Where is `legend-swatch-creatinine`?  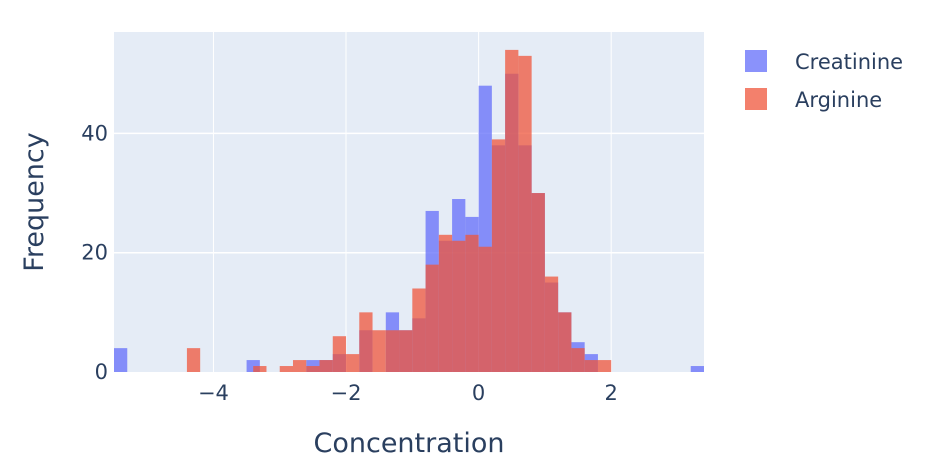
legend-swatch-creatinine is located at coordinates (756, 61).